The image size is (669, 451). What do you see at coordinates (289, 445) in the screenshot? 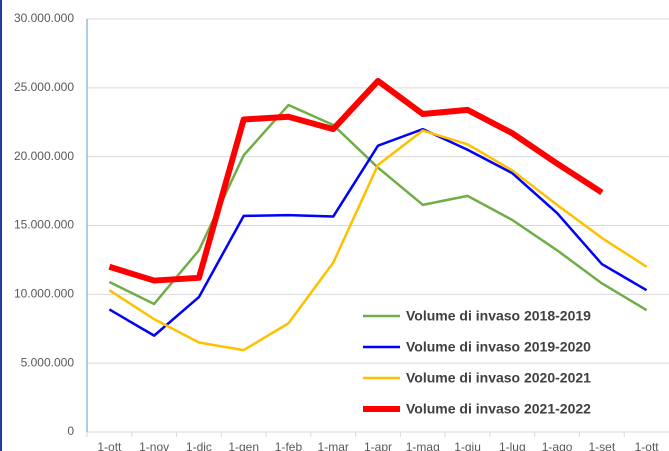
I see `x-tick-label: 1-feb` at bounding box center [289, 445].